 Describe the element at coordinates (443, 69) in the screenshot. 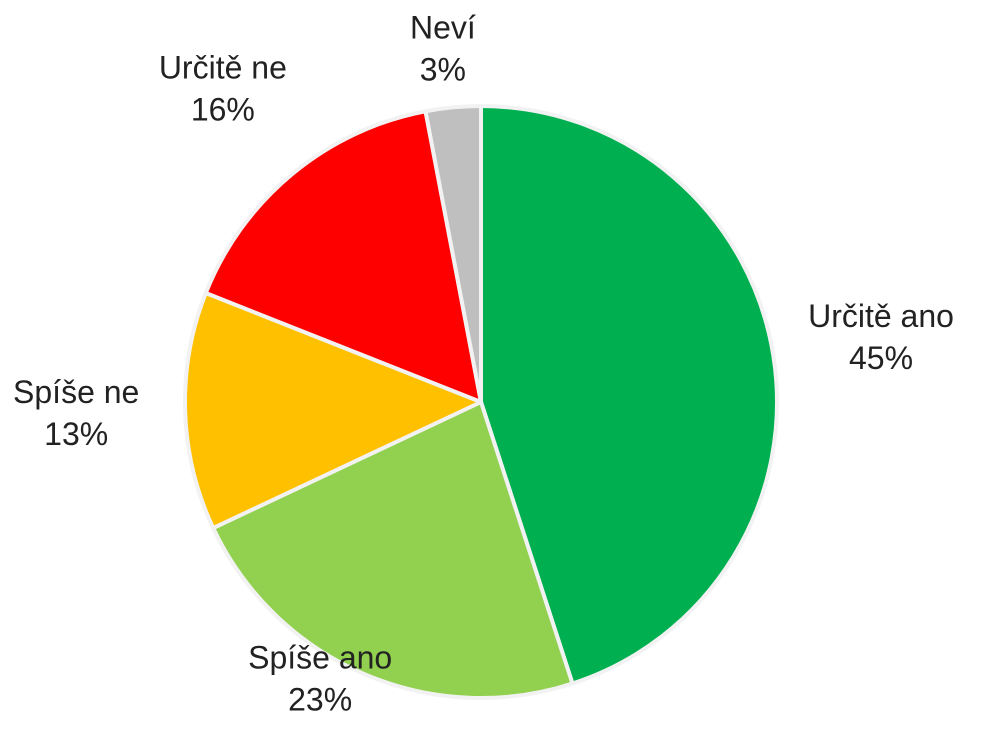

I see `slice-label-value: 3%` at that location.